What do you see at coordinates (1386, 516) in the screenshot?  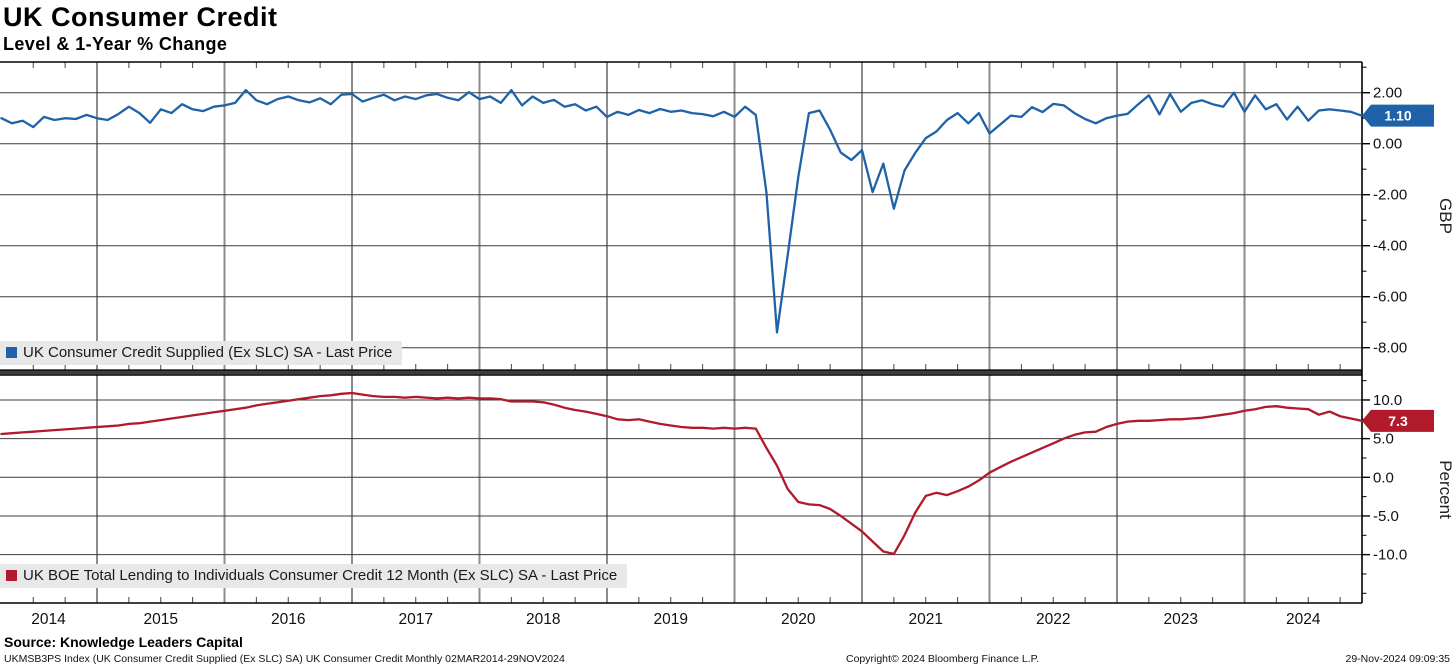 I see `y-tick-label: -5.0` at bounding box center [1386, 516].